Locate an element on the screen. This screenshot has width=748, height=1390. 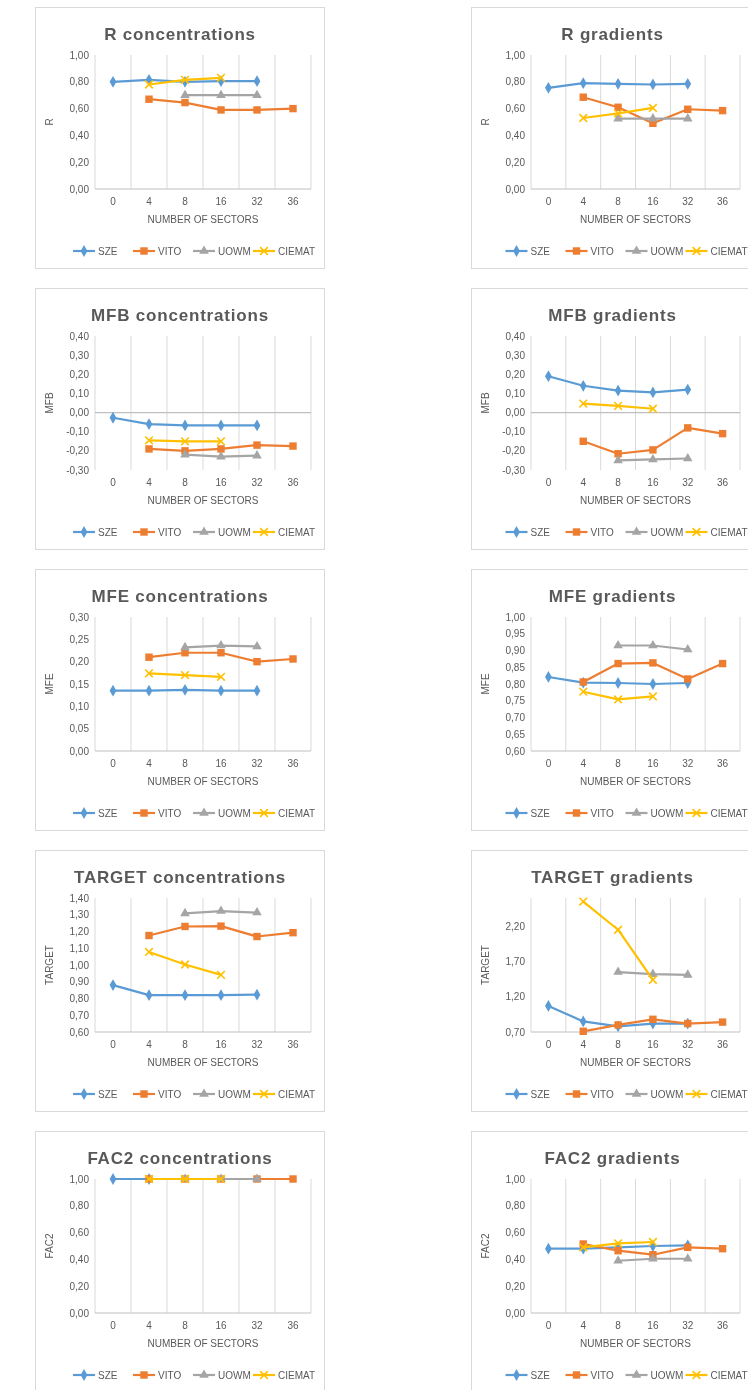
y-tick-label: 2,20 is located at coordinates (515, 926).